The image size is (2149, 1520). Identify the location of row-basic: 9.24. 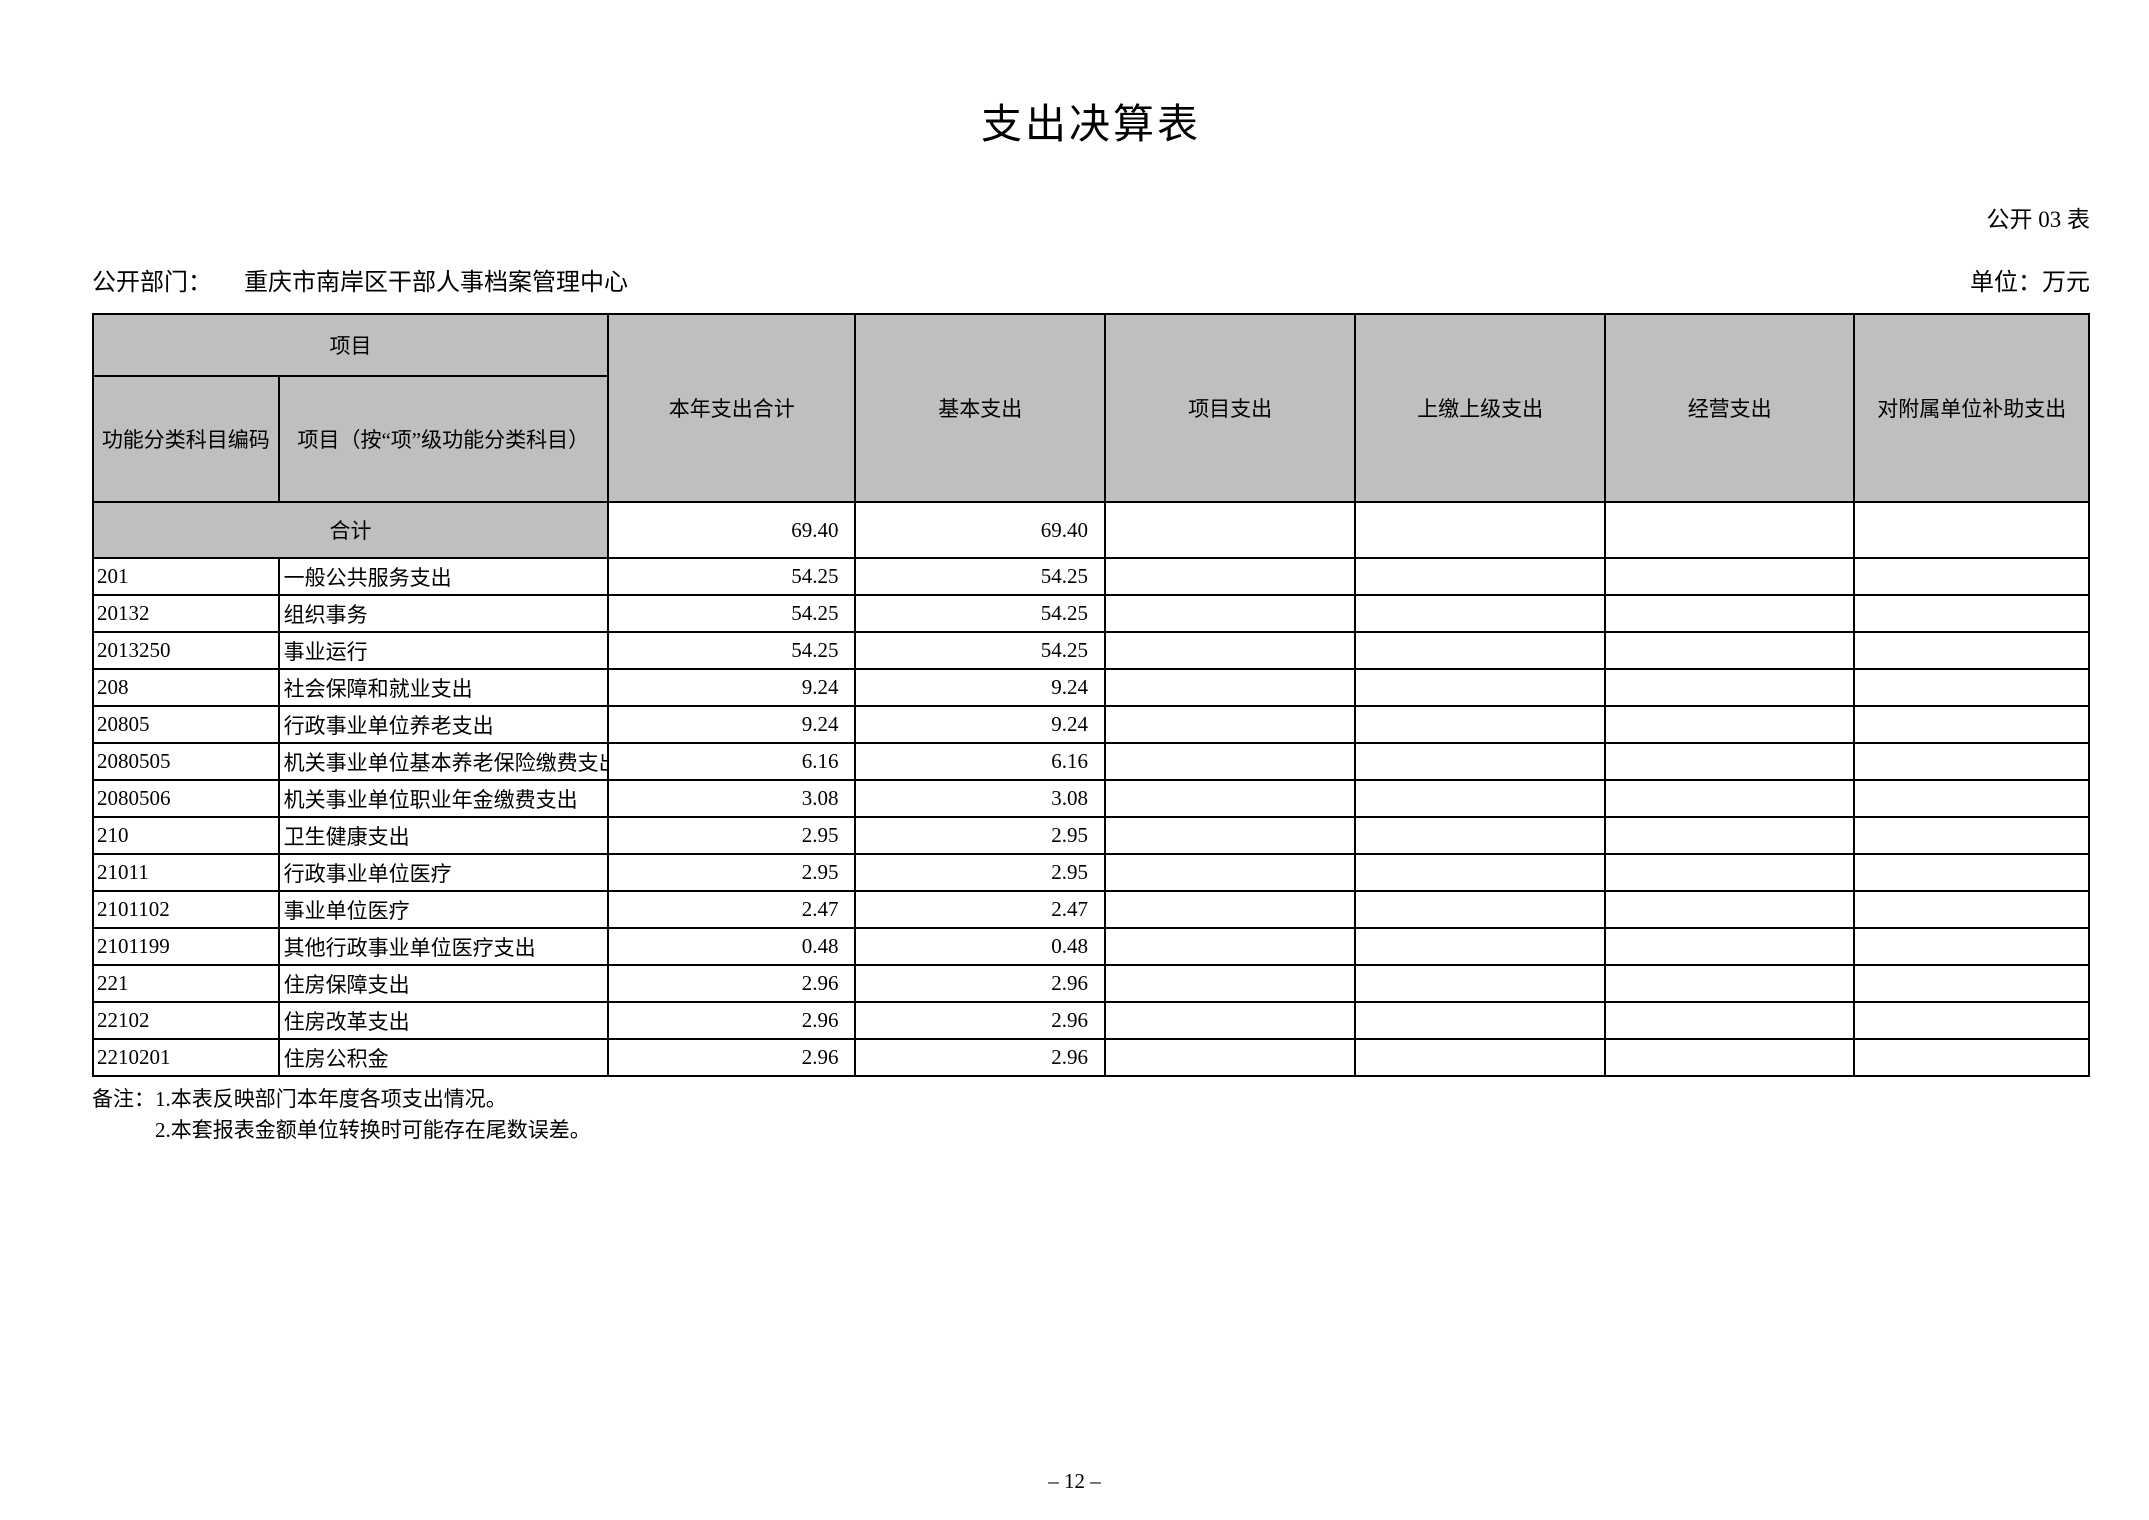
(980, 724).